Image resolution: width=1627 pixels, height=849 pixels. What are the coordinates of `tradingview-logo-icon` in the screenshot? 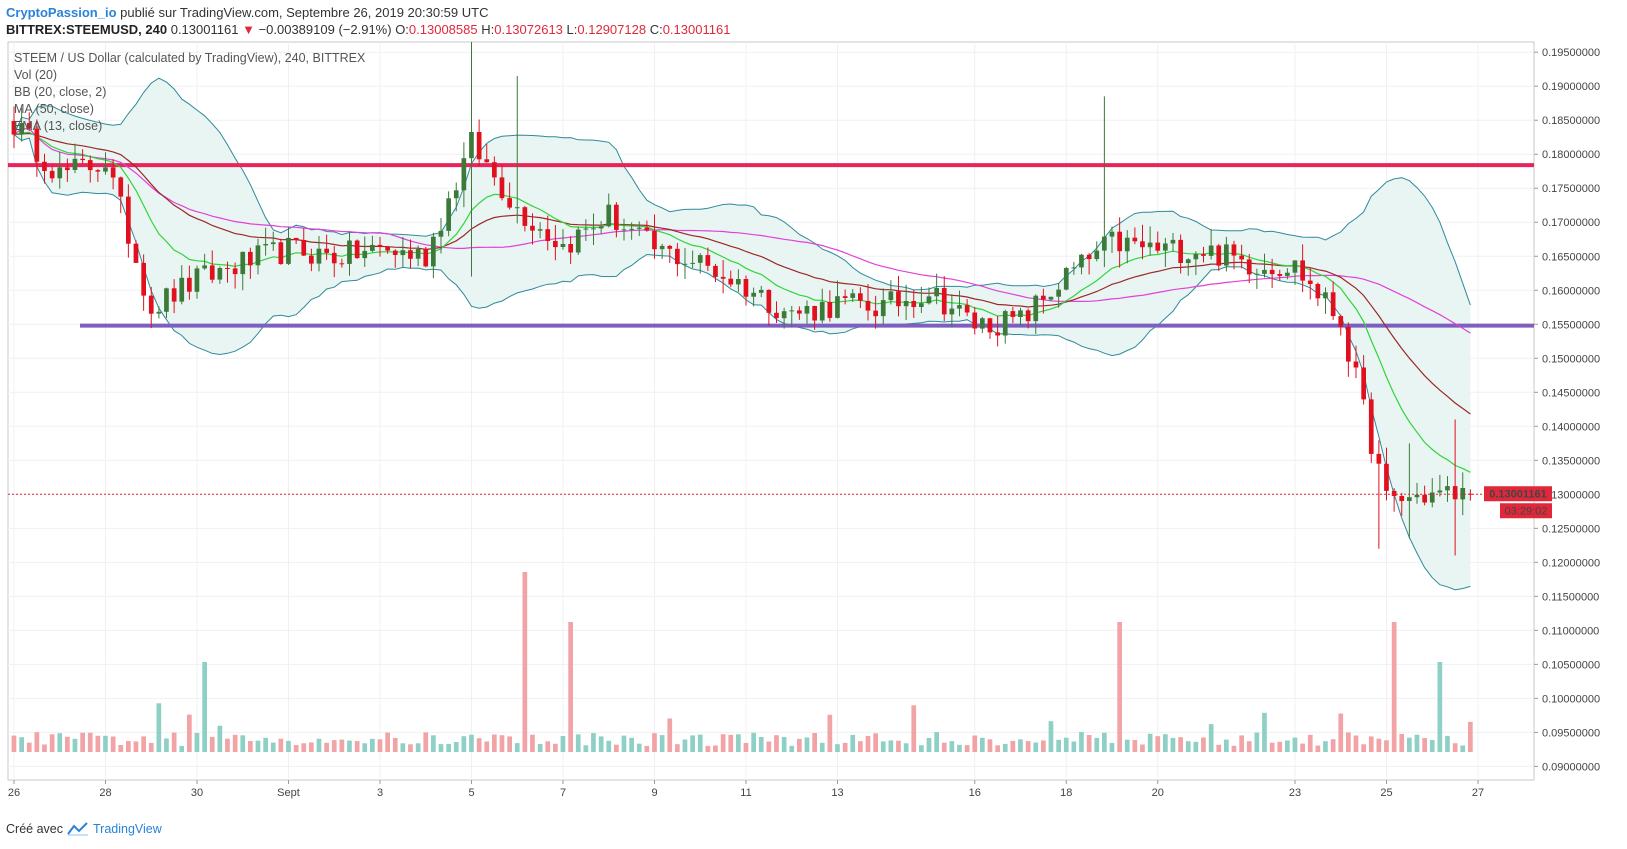 It's located at (77, 829).